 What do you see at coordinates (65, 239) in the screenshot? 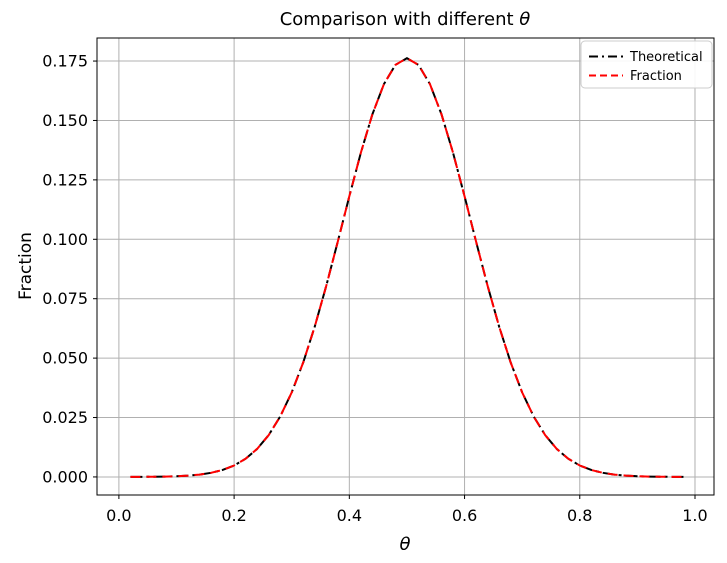
I see `y-tick-label: 0.100` at bounding box center [65, 239].